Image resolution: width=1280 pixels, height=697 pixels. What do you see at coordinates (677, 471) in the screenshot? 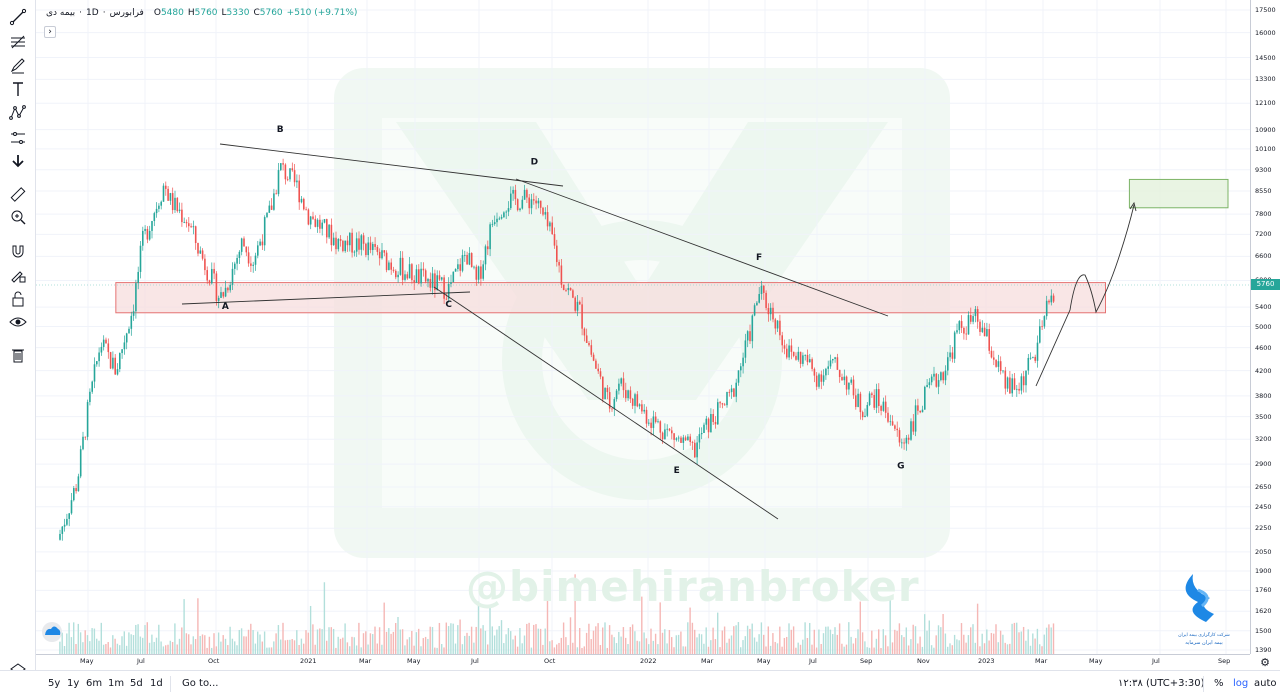
I see `pattern-label-e: E` at bounding box center [677, 471].